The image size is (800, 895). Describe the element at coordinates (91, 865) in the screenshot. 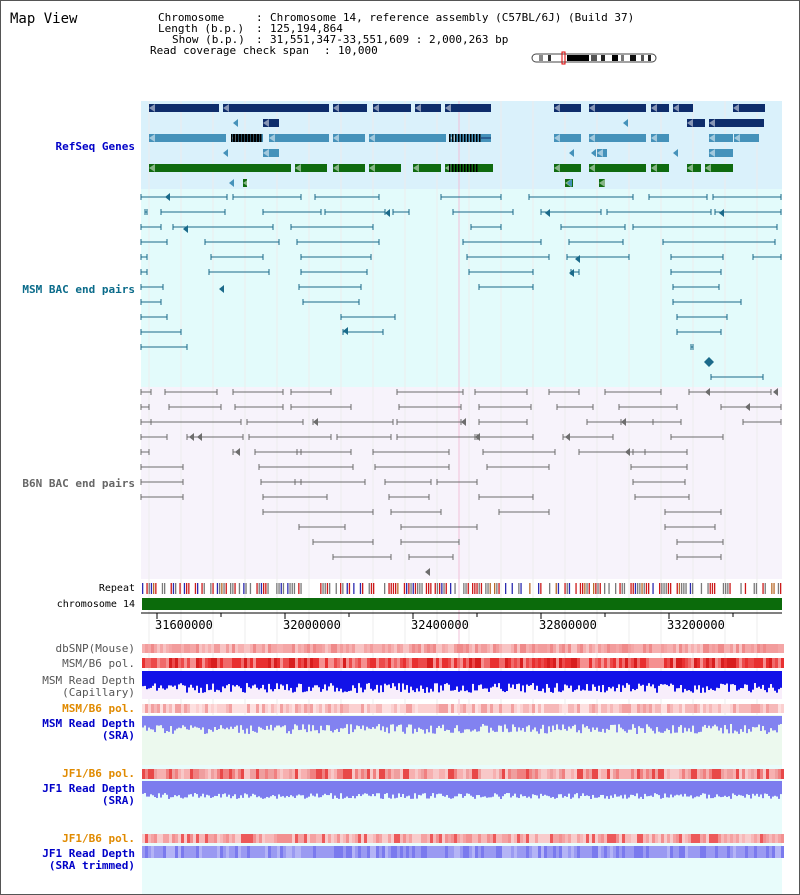

I see `jf1-depth-trim-label-2: (SRA trimmed)` at that location.